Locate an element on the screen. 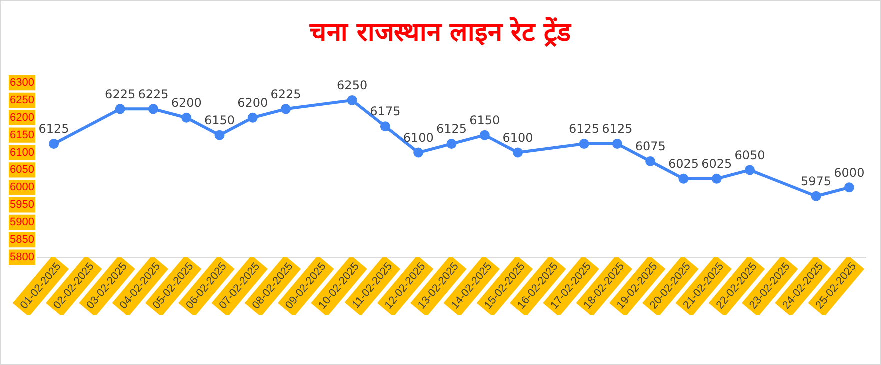 The height and width of the screenshot is (365, 881). data-label: 6250 is located at coordinates (352, 85).